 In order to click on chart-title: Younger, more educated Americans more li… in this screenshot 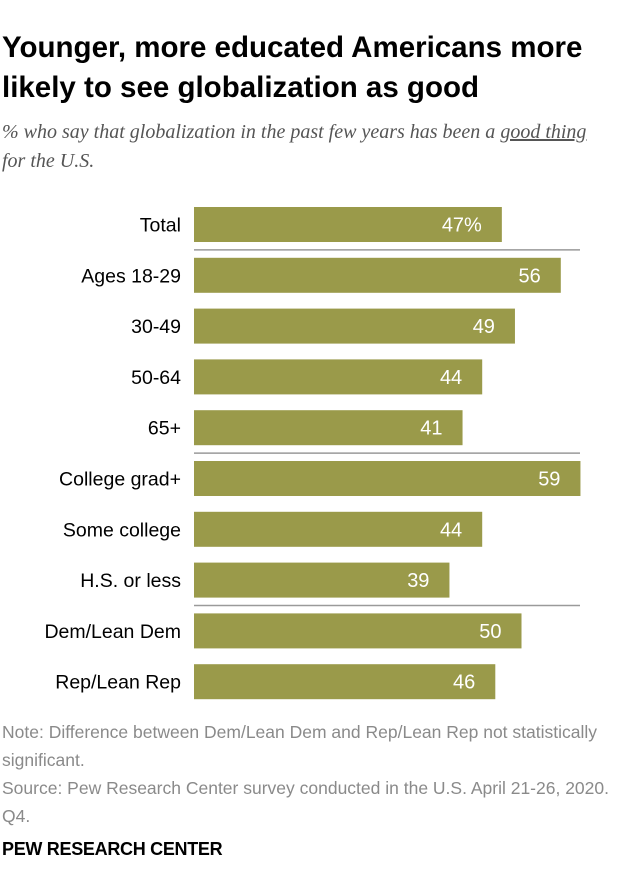, I will do `click(292, 67)`.